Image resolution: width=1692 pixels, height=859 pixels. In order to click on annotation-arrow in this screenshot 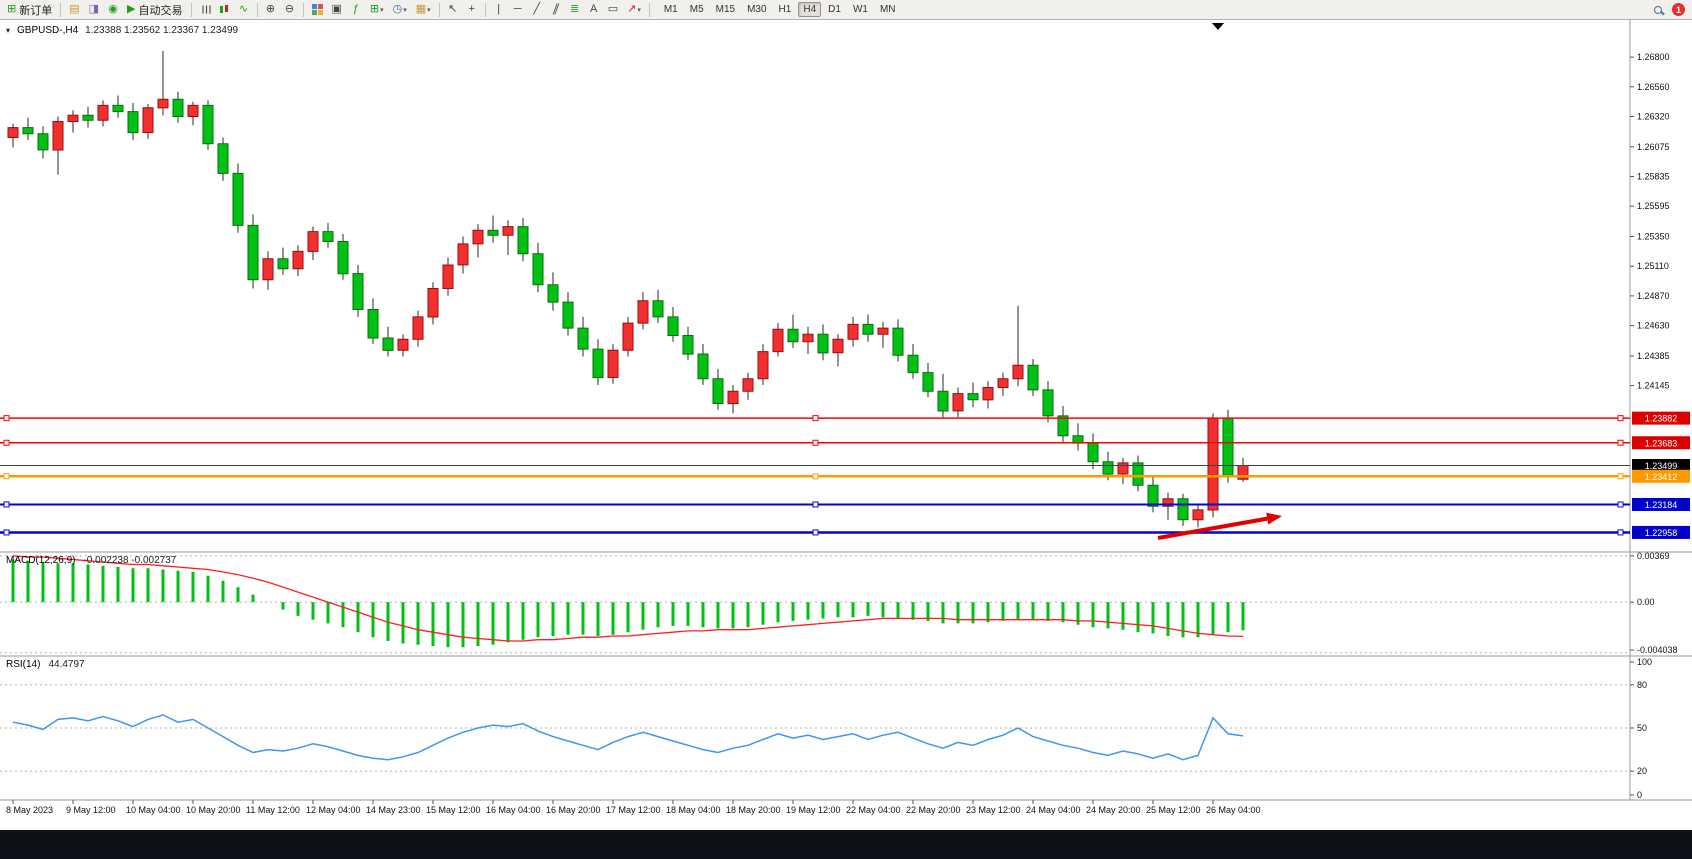, I will do `click(1219, 526)`.